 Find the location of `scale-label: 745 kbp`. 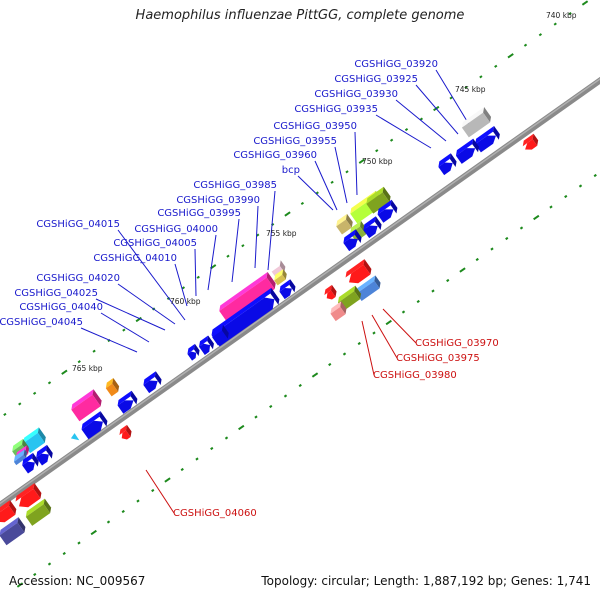

scale-label: 745 kbp is located at coordinates (470, 89).